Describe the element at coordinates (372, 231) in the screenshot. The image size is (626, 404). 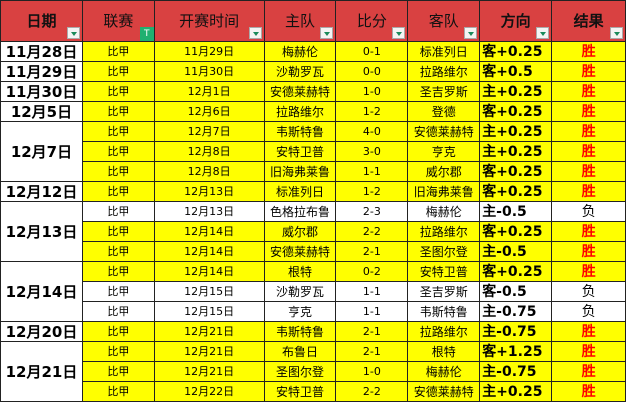
I see `score-cell: 2-2` at that location.